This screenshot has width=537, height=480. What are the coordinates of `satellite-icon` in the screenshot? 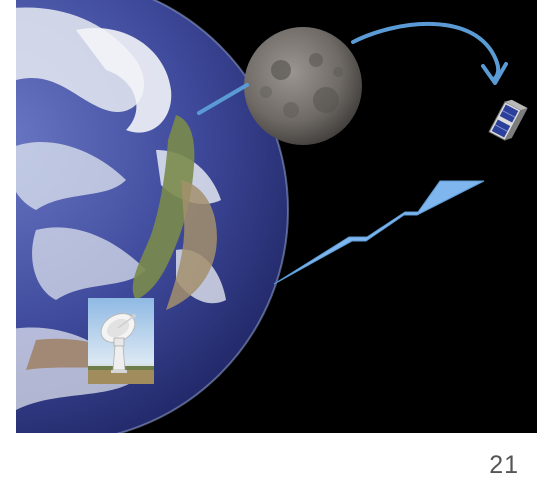 It's located at (508, 120).